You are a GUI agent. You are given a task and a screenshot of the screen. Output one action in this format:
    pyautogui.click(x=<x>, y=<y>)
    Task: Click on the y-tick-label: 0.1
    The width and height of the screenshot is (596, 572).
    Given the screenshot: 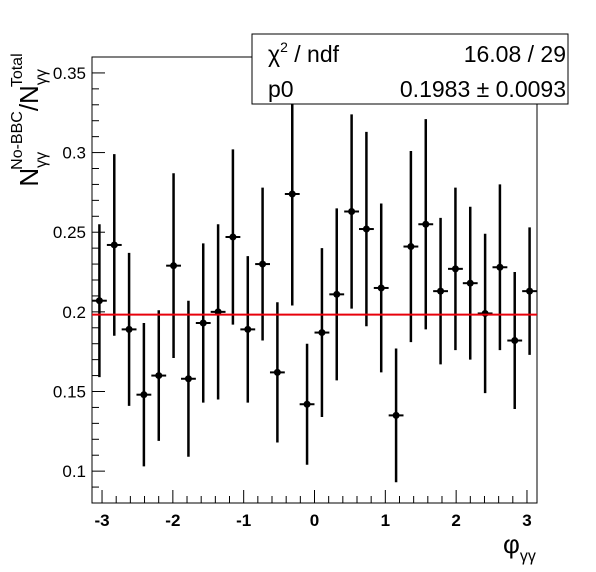 What is the action you would take?
    pyautogui.click(x=74, y=471)
    